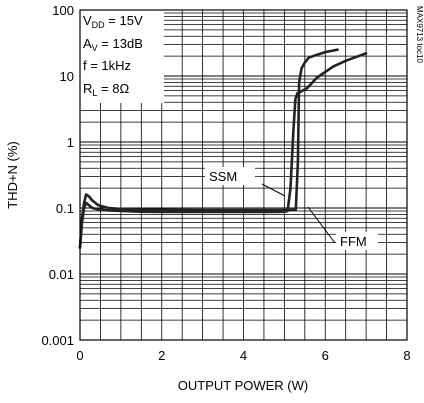  Describe the element at coordinates (406, 355) in the screenshot. I see `x-tick-label: 8` at that location.